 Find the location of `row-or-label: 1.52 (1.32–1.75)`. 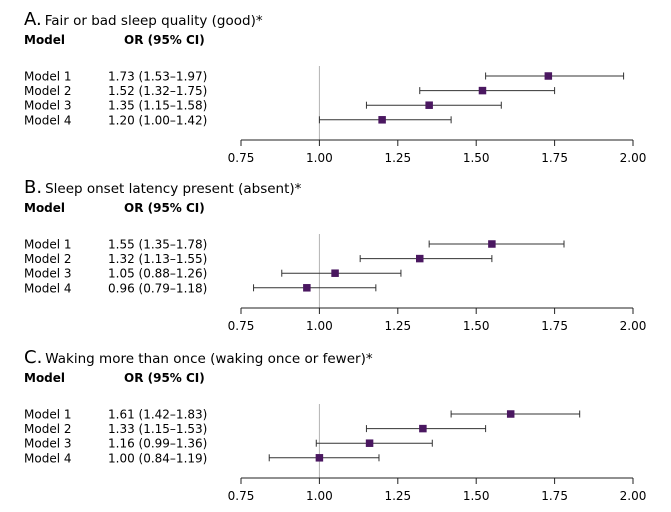

row-or-label: 1.52 (1.32–1.75) is located at coordinates (157, 91).